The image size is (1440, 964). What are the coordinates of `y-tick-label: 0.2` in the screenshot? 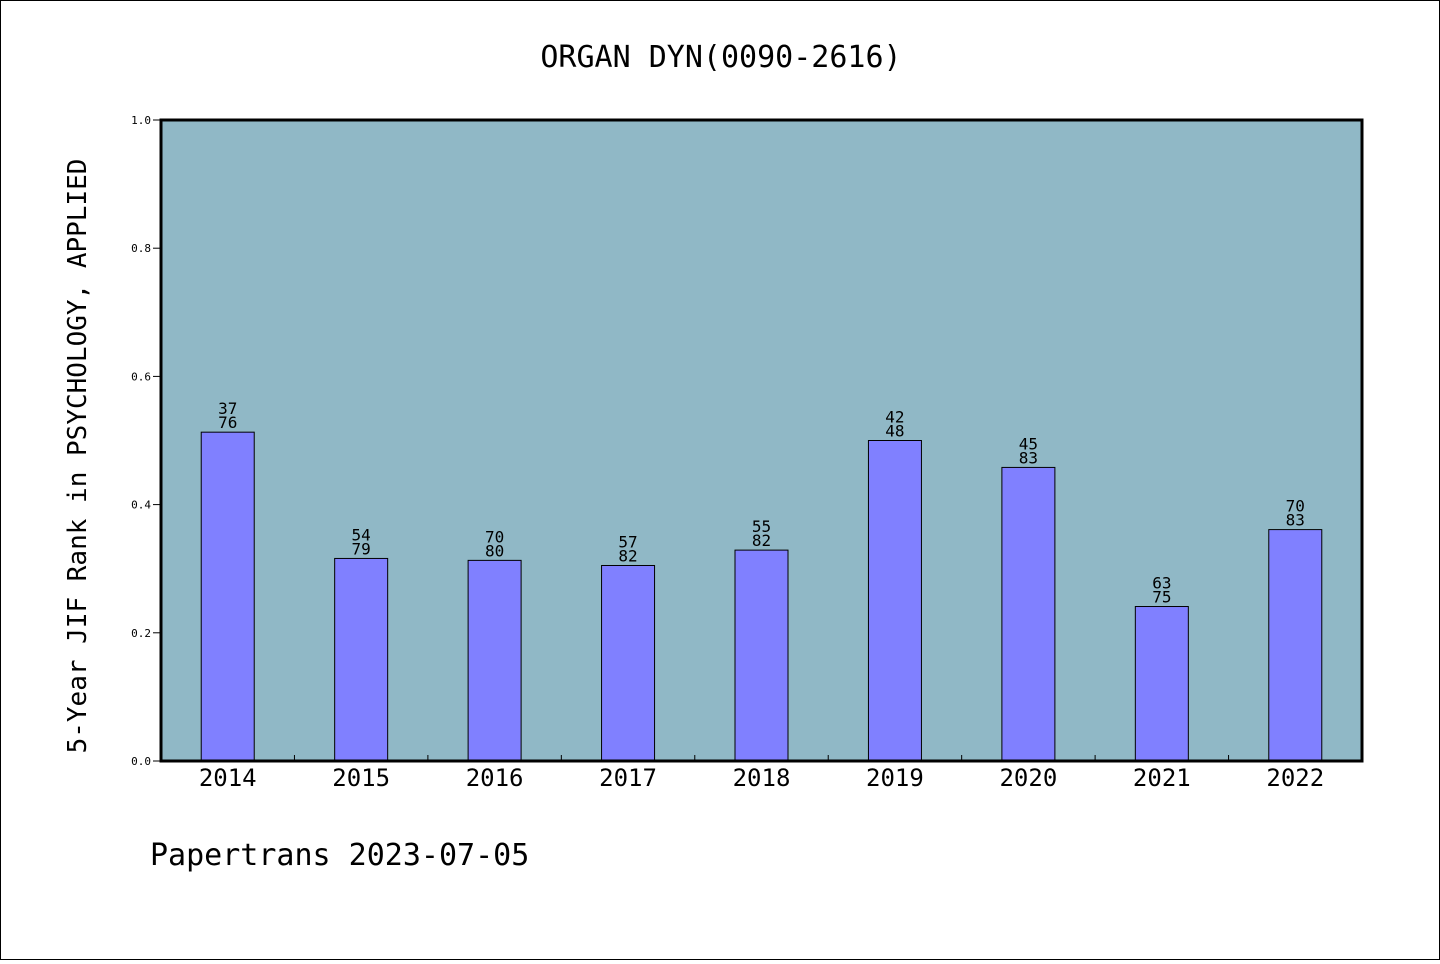 It's located at (141, 633).